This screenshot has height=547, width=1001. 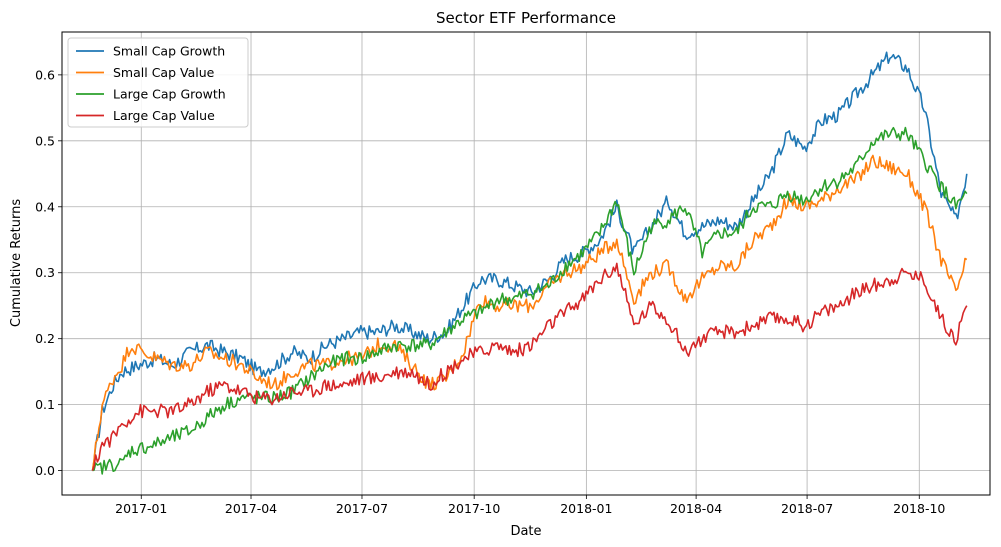 I want to click on chart-title: Sector ETF Performance, so click(x=526, y=18).